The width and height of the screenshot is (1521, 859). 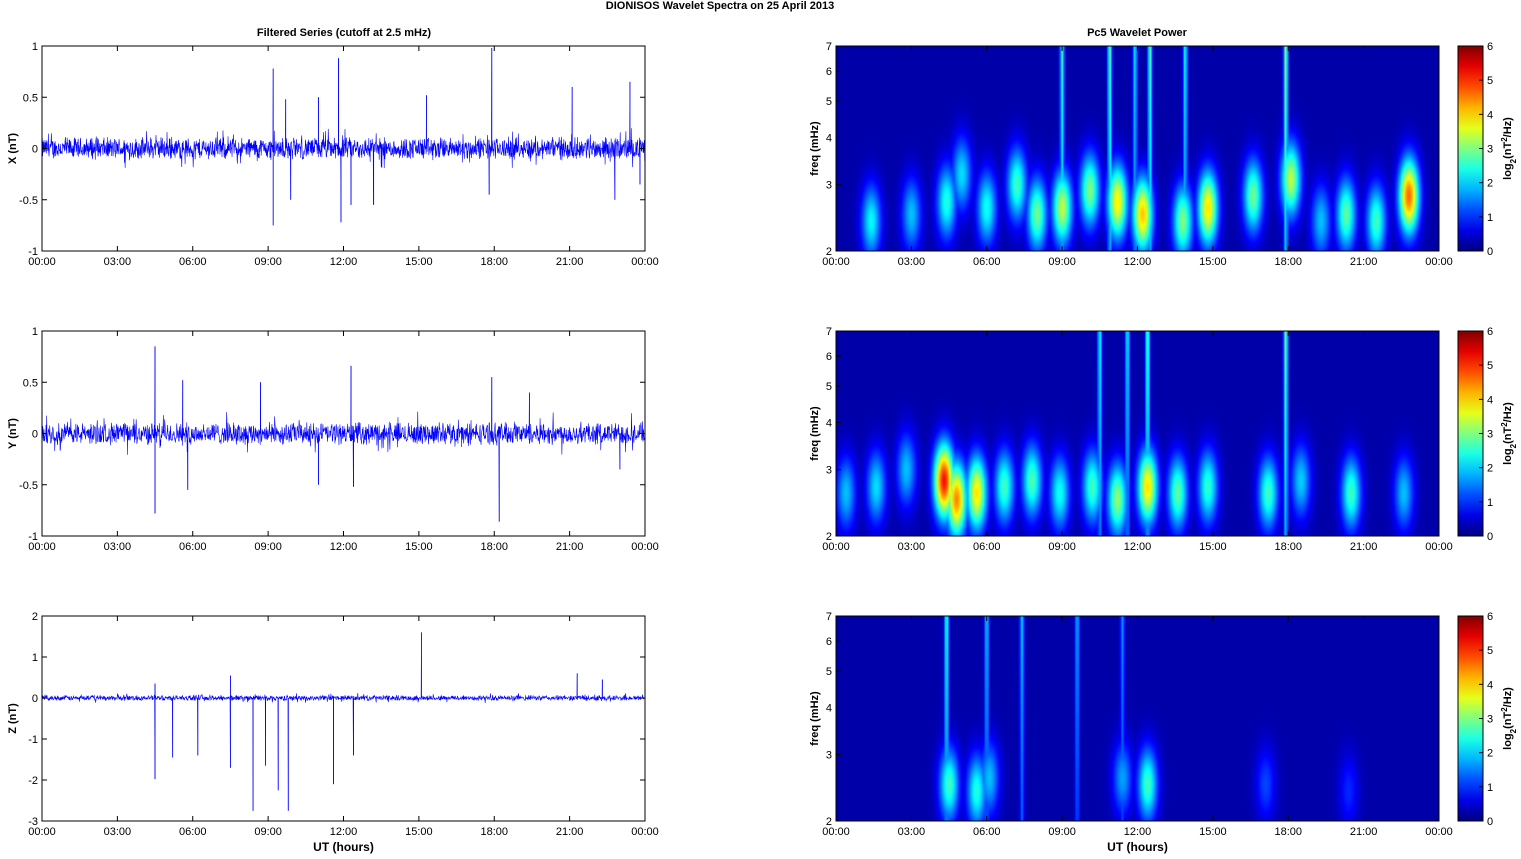 I want to click on colorbar-tick-label: 4, so click(x=1490, y=115).